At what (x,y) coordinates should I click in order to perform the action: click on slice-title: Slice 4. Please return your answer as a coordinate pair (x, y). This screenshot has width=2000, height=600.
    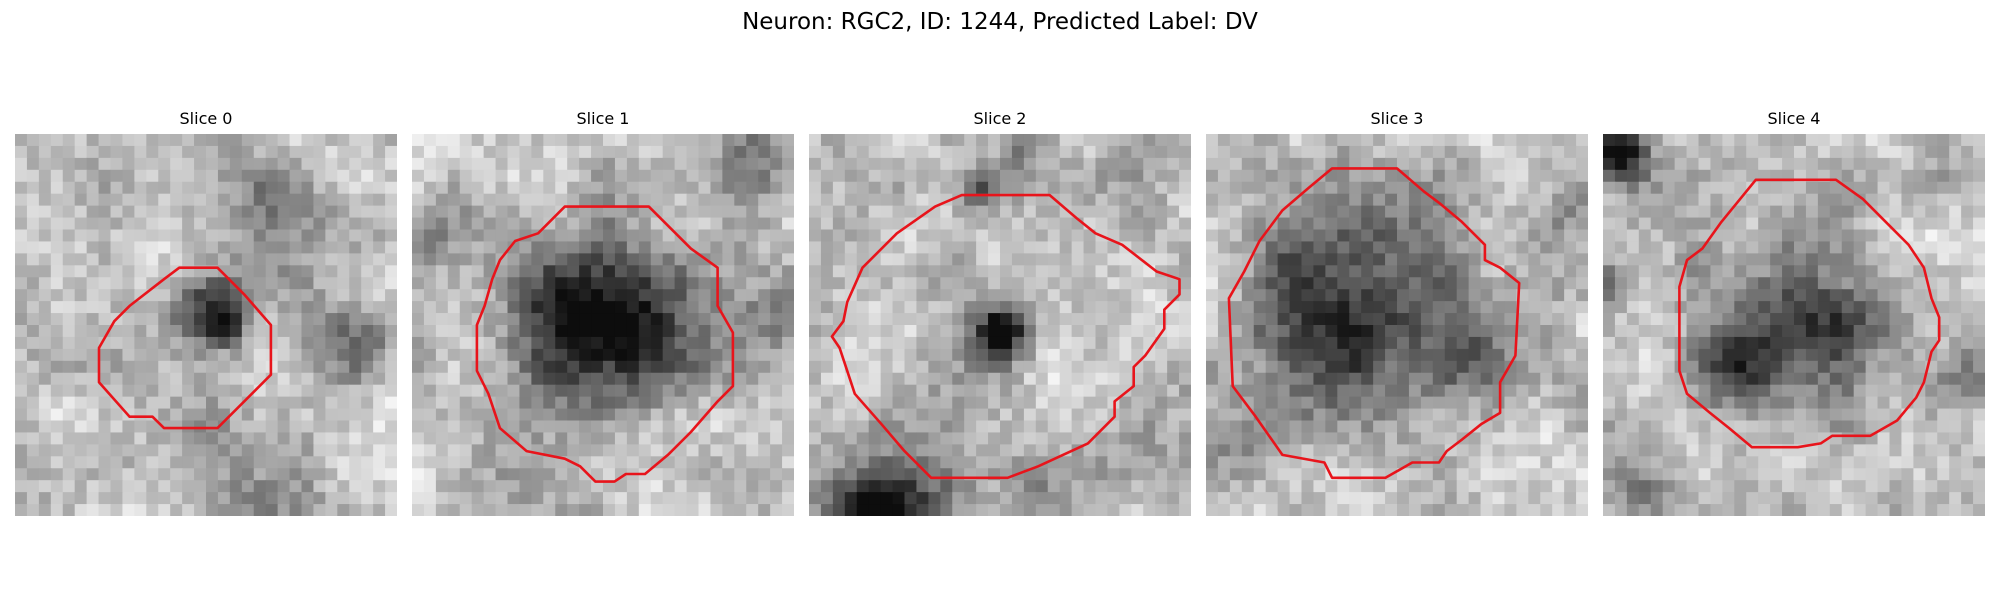
    Looking at the image, I should click on (1794, 118).